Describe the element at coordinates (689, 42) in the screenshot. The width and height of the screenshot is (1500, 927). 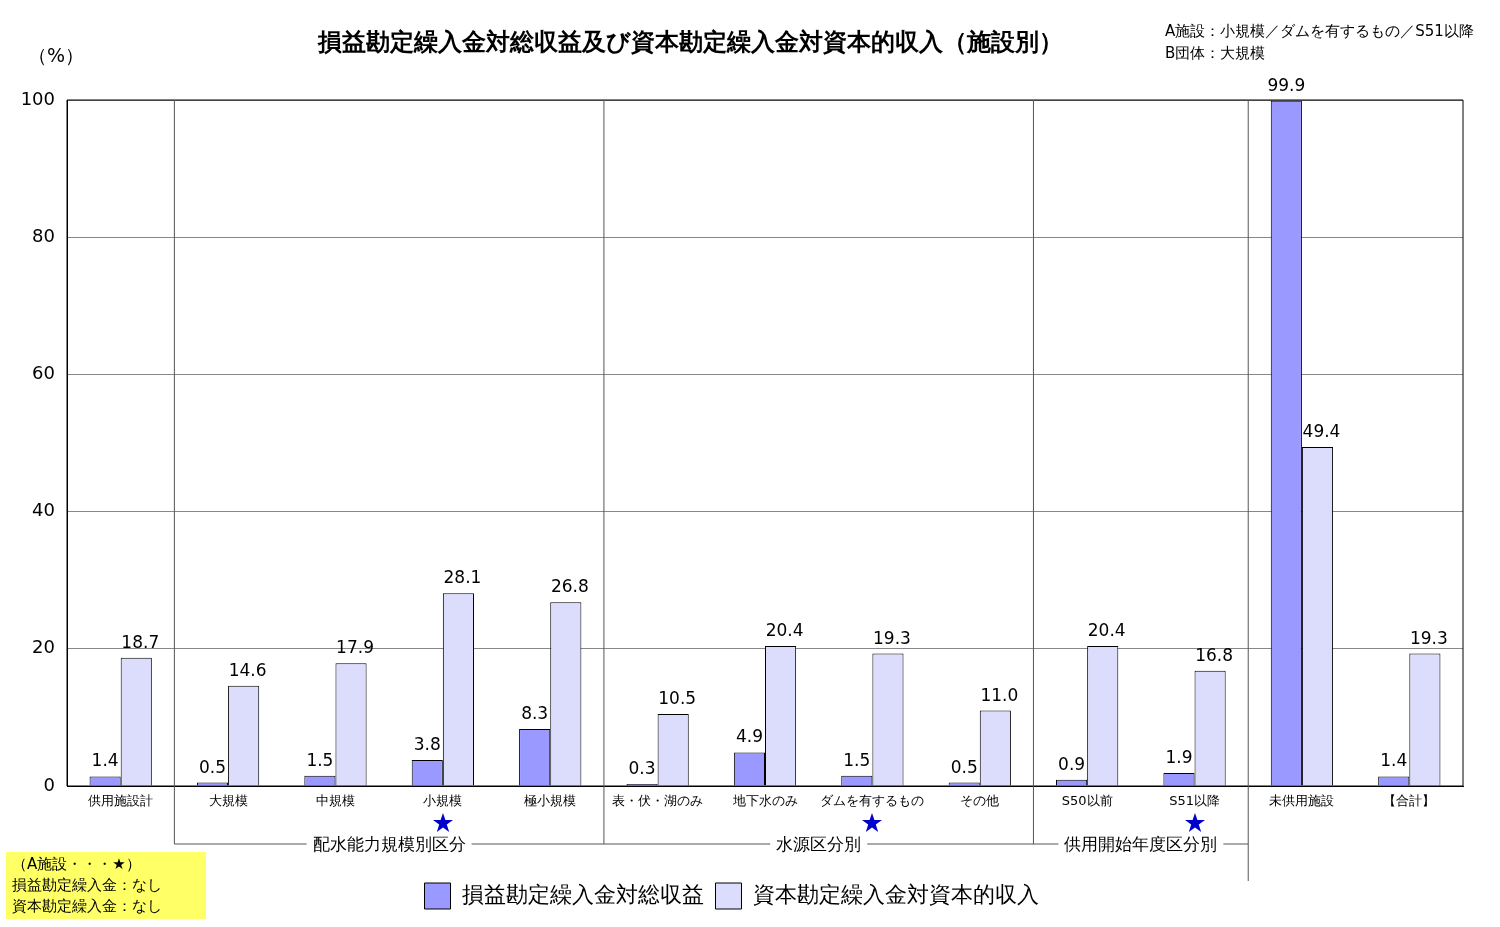
I see `chart-title: 損益勘定繰入金対総収益及び資本勘定繰入金対資本的収入（施設別）` at that location.